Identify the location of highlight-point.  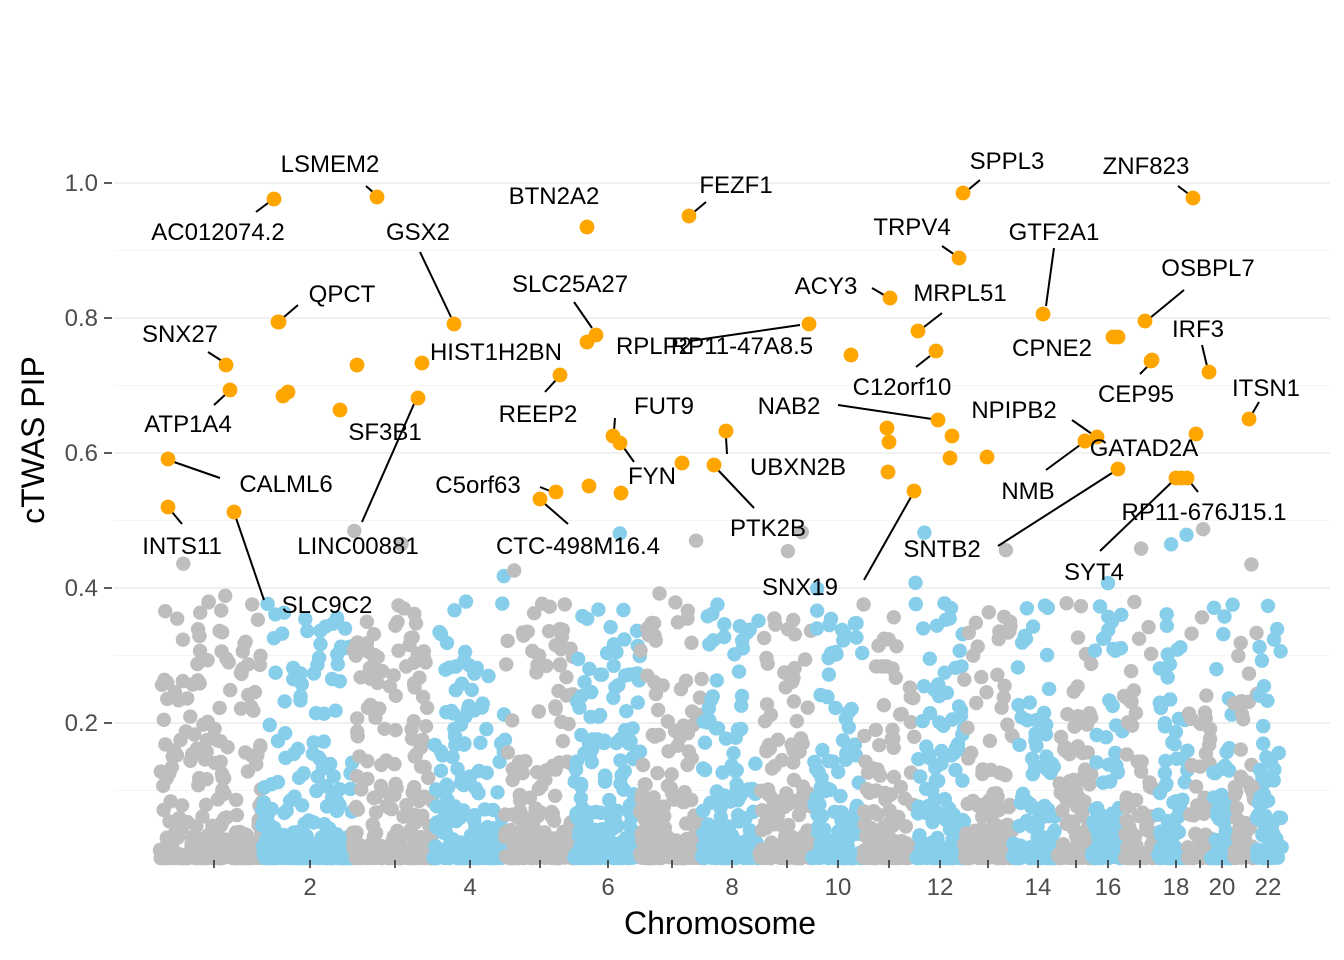
(357, 365).